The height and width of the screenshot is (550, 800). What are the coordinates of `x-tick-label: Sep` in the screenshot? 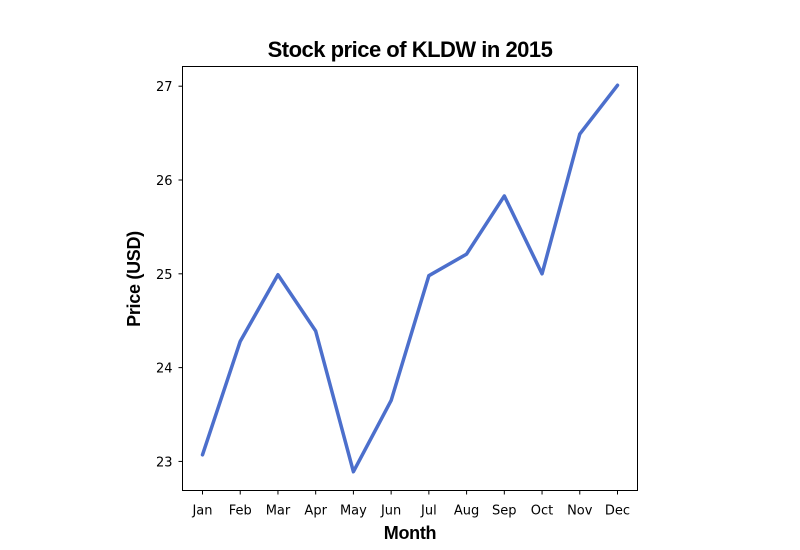 It's located at (504, 511).